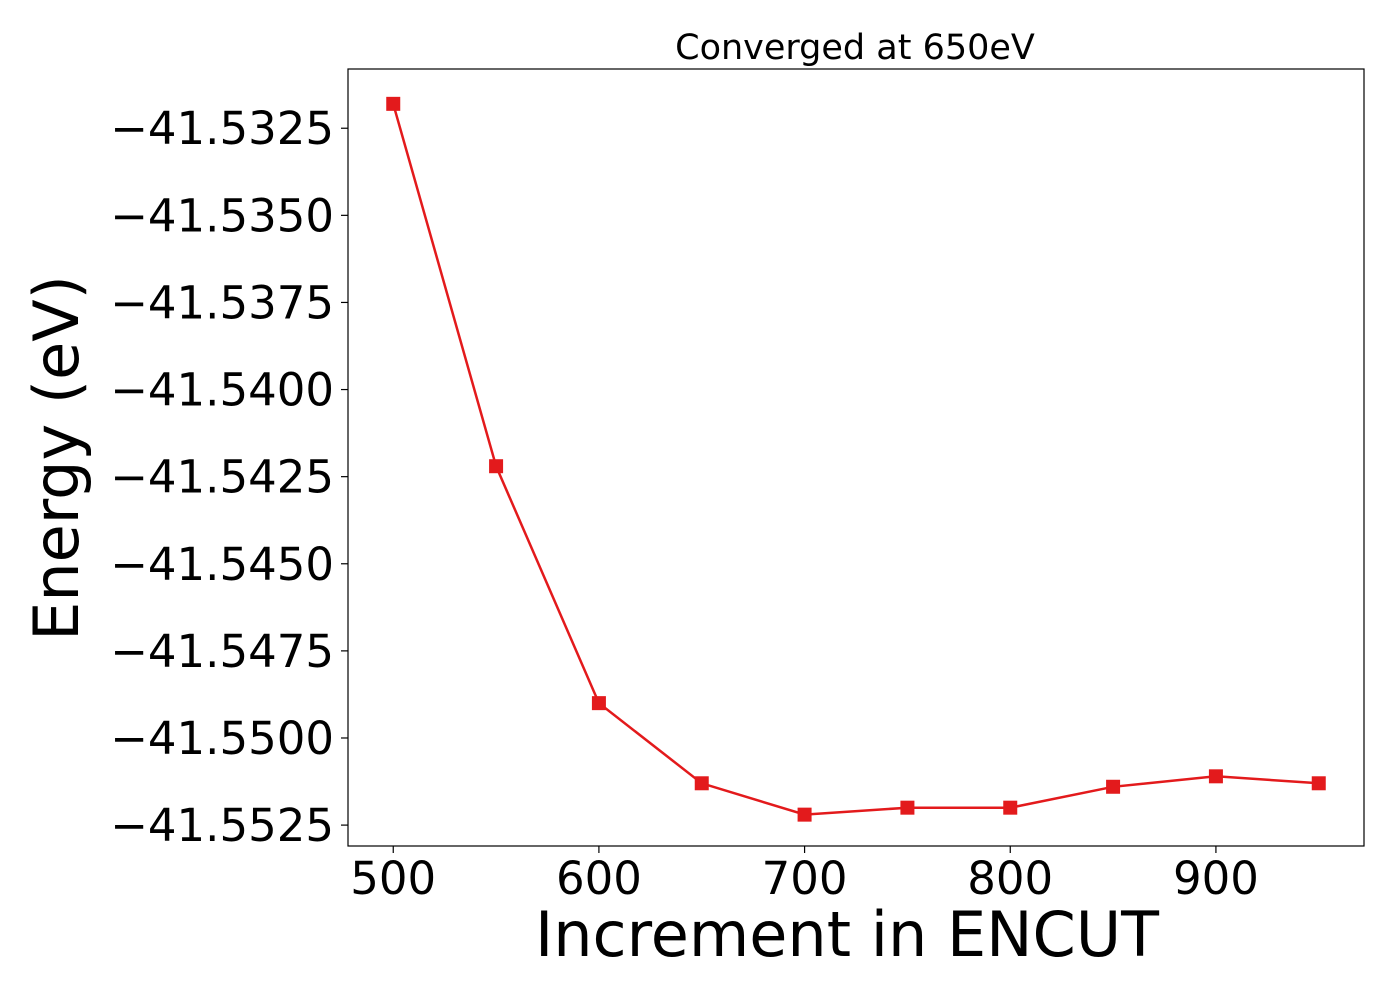 Image resolution: width=1400 pixels, height=1000 pixels. What do you see at coordinates (222, 564) in the screenshot?
I see `y-tick-label: −41.5450` at bounding box center [222, 564].